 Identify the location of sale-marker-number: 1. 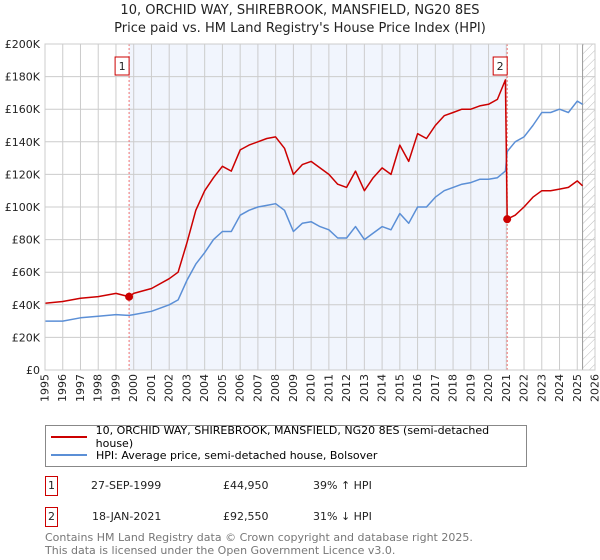
(122, 66).